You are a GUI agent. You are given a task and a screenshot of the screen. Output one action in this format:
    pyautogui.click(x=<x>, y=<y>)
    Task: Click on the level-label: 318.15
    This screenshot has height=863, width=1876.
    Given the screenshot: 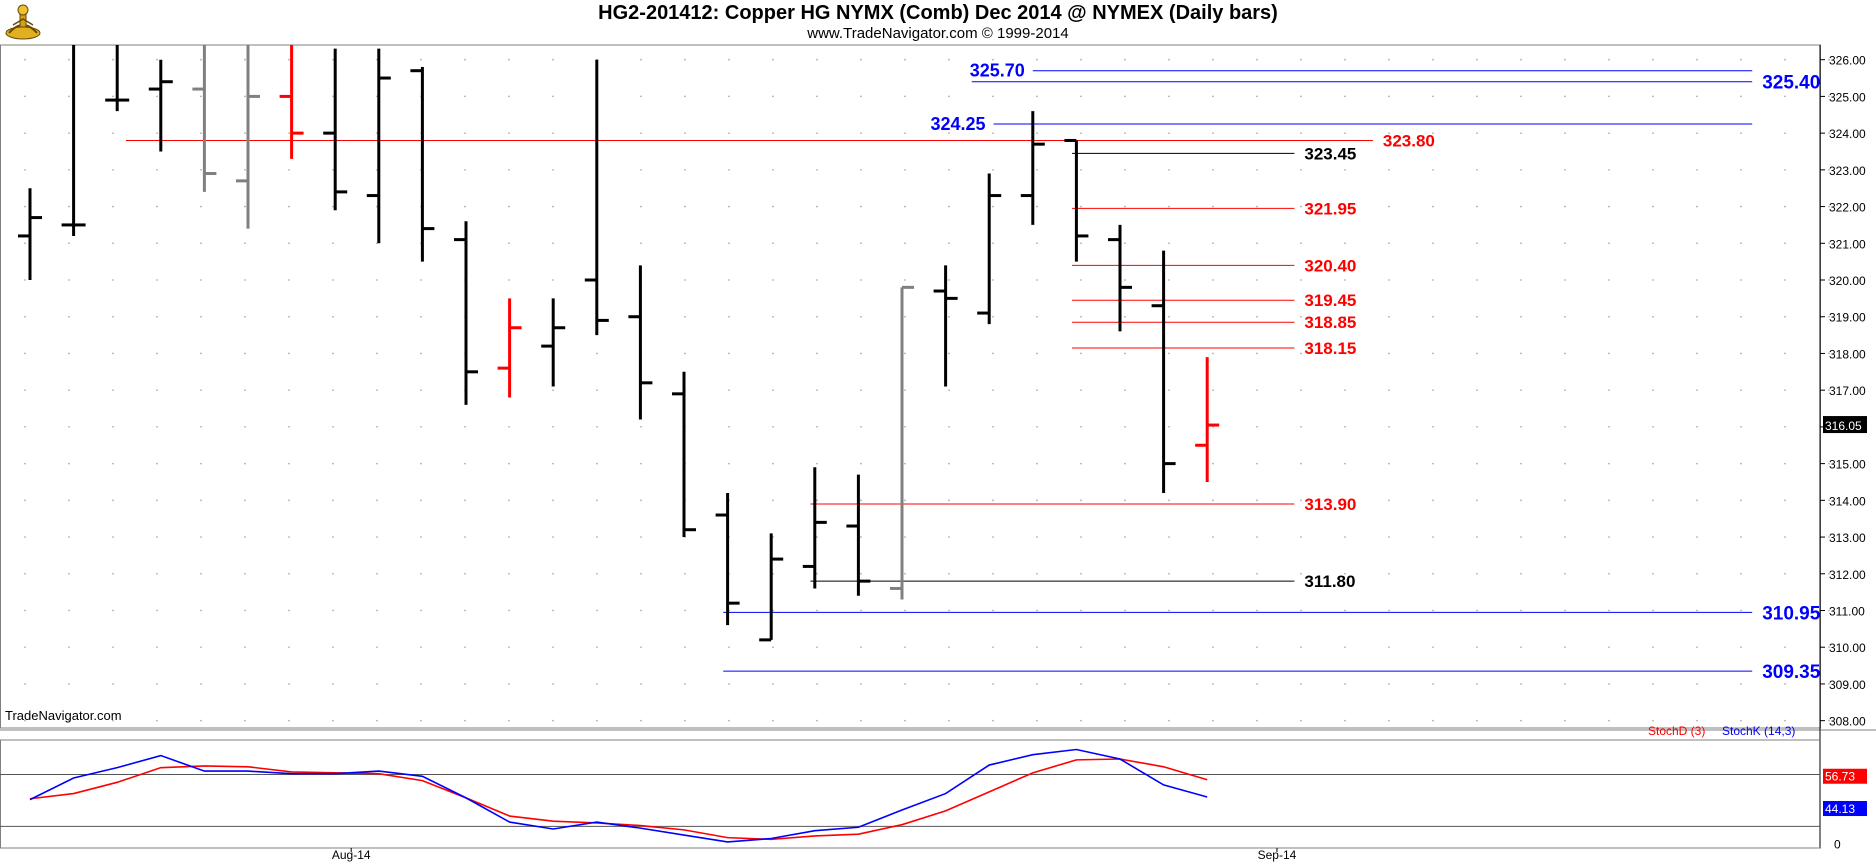 What is the action you would take?
    pyautogui.click(x=1330, y=348)
    